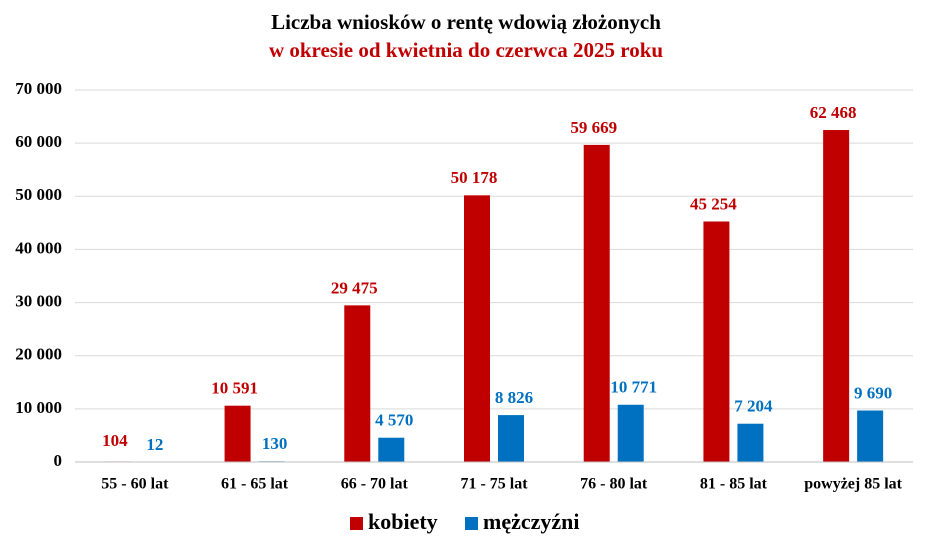 The width and height of the screenshot is (933, 550). I want to click on y-tick-label: 40 000, so click(38, 247).